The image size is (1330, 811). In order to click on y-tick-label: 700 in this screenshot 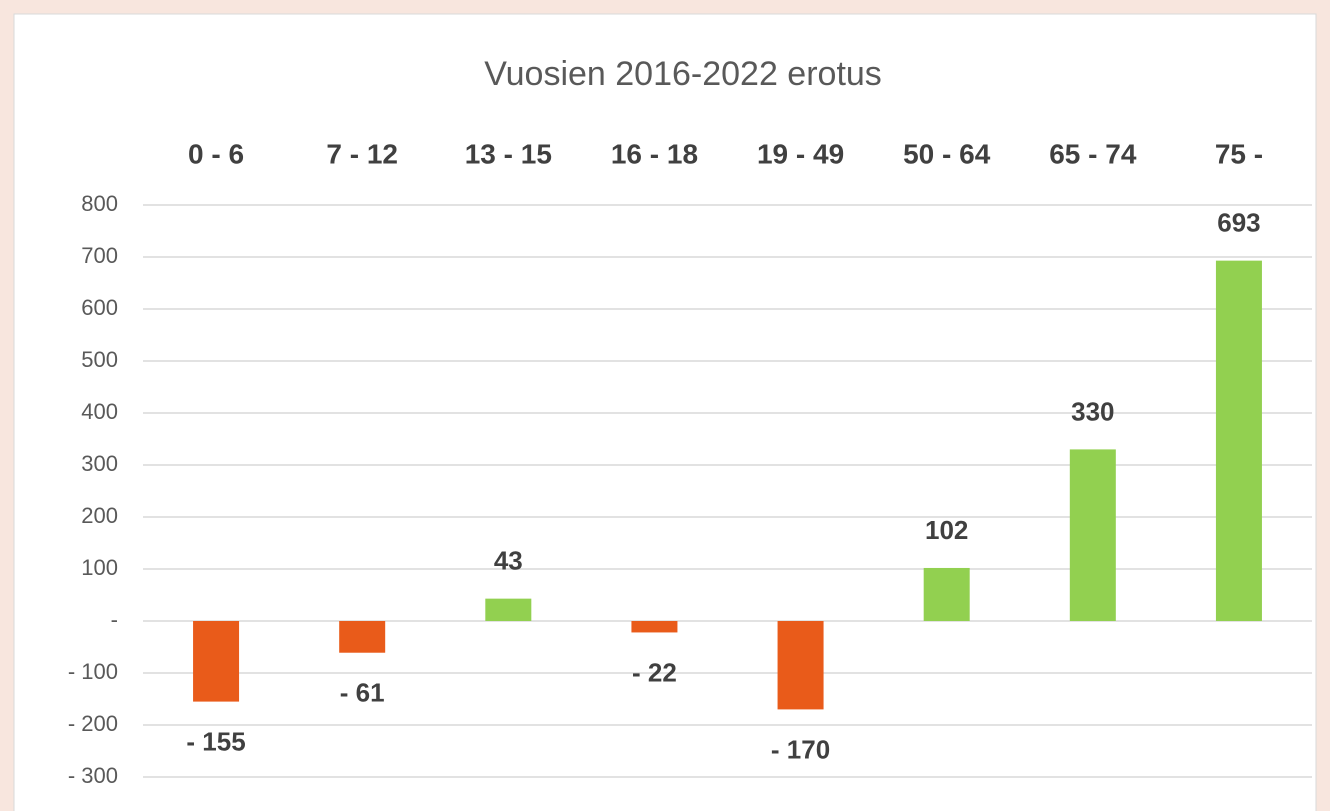, I will do `click(99, 255)`.